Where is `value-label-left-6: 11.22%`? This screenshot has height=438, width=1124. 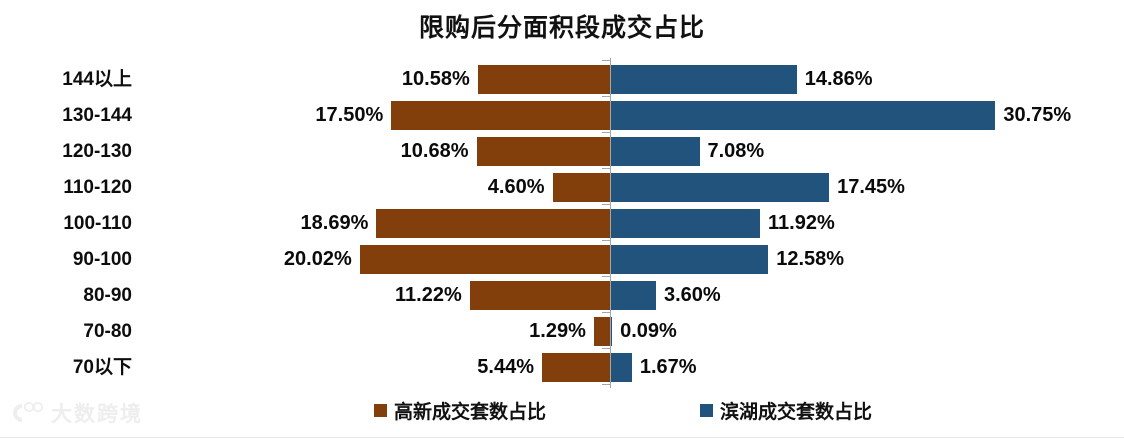 value-label-left-6: 11.22% is located at coordinates (428, 295).